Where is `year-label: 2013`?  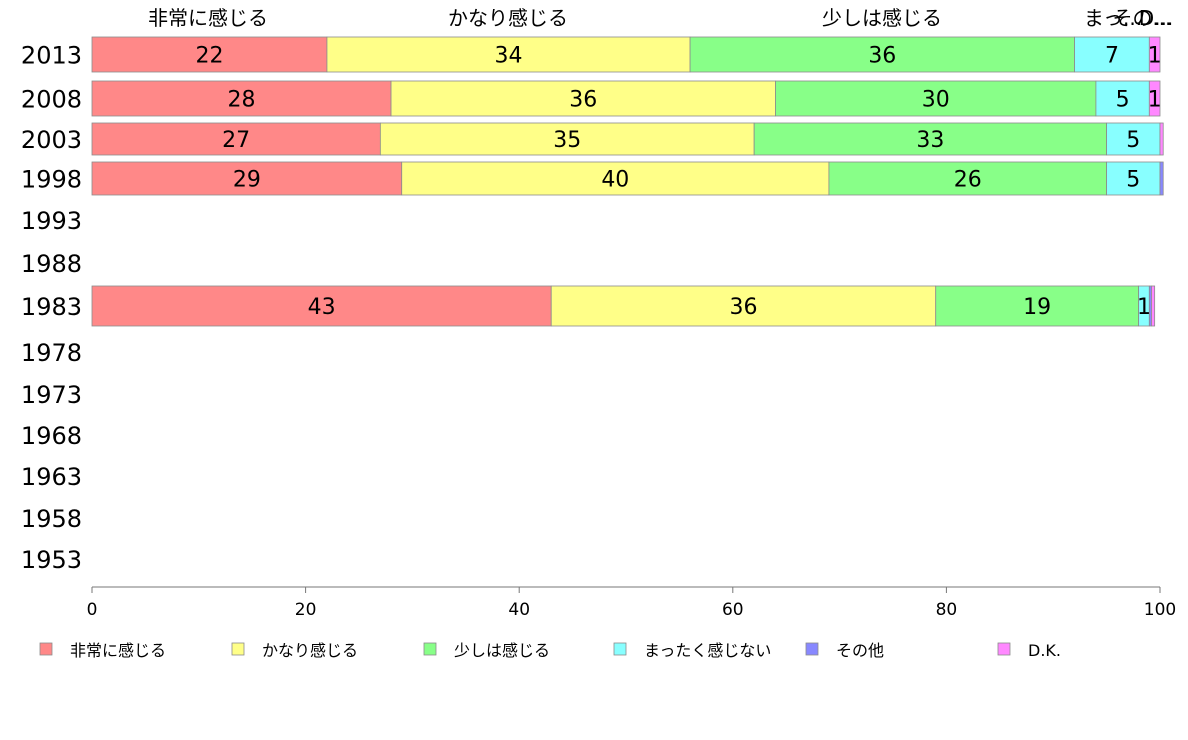
year-label: 2013 is located at coordinates (51, 56).